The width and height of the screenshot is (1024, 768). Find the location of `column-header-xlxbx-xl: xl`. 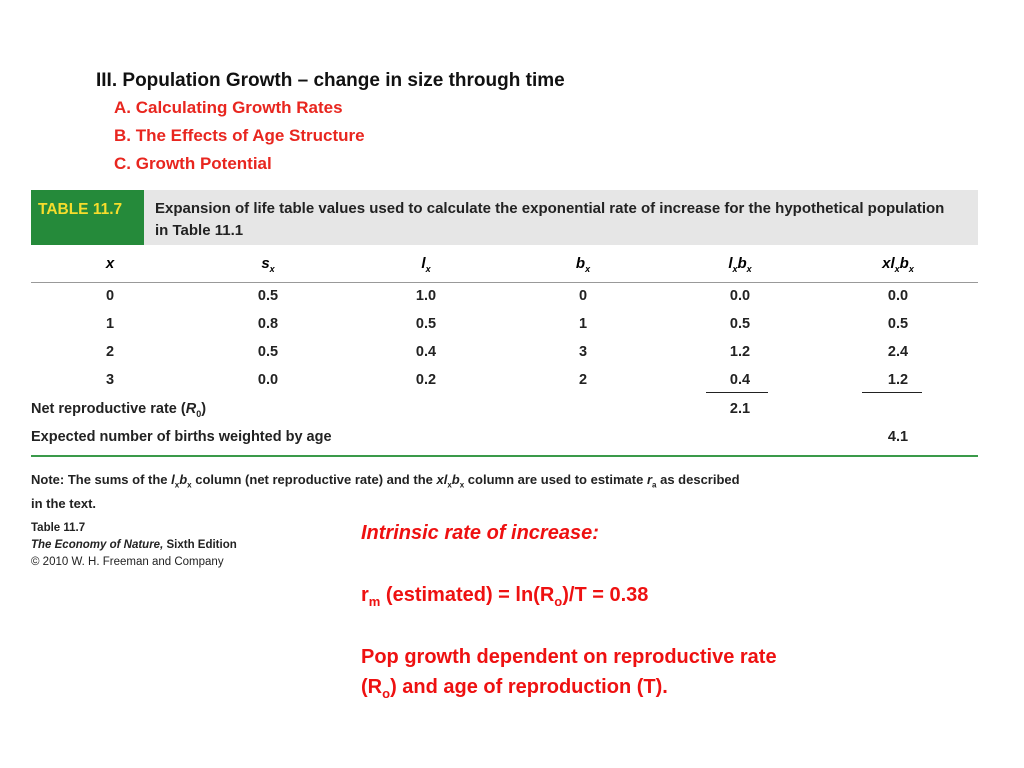

column-header-xlxbx-xl: xl is located at coordinates (888, 263).